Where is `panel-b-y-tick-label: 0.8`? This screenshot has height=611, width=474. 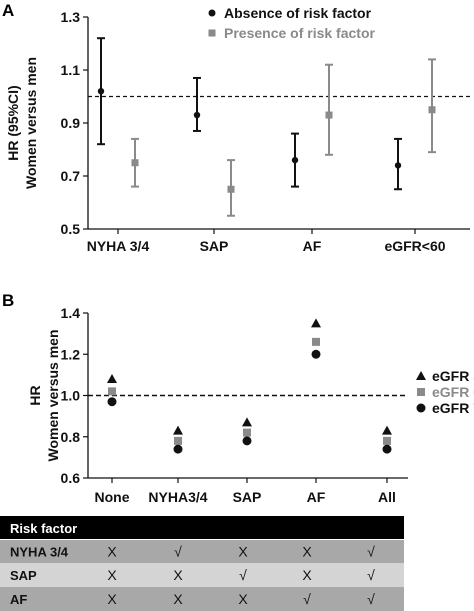
panel-b-y-tick-label: 0.8 is located at coordinates (71, 437).